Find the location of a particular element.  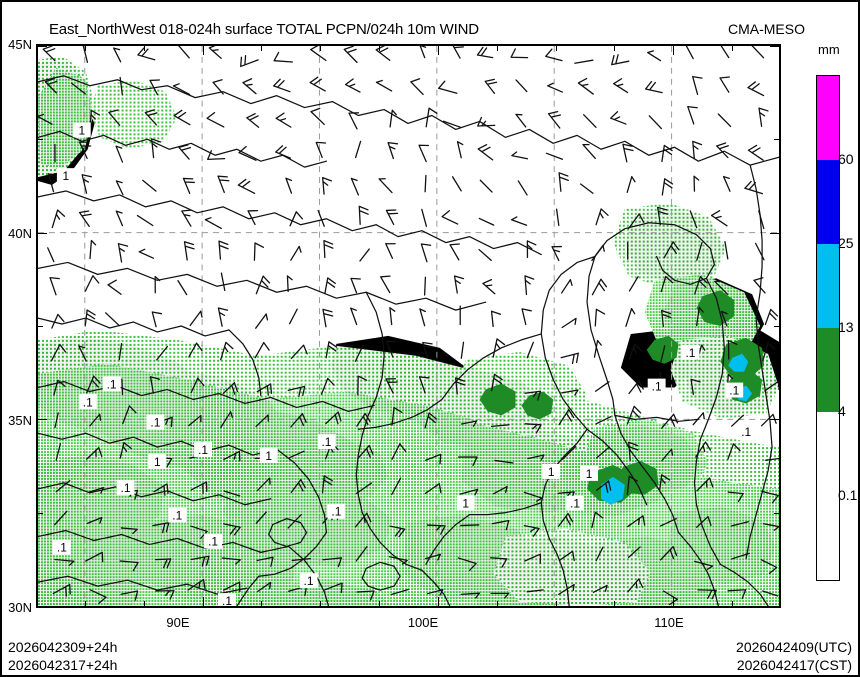

ytick-label-40n: 40N is located at coordinates (20, 233).